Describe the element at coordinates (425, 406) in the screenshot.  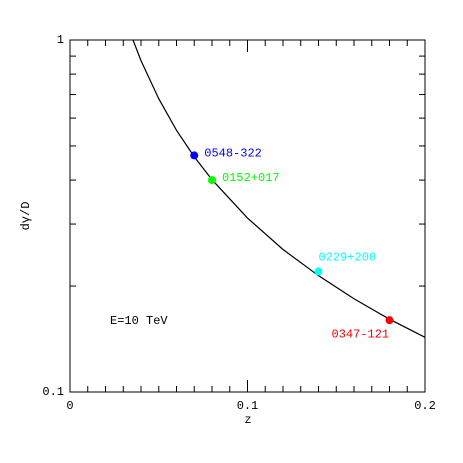
I see `x-tick-label: 0.2` at that location.